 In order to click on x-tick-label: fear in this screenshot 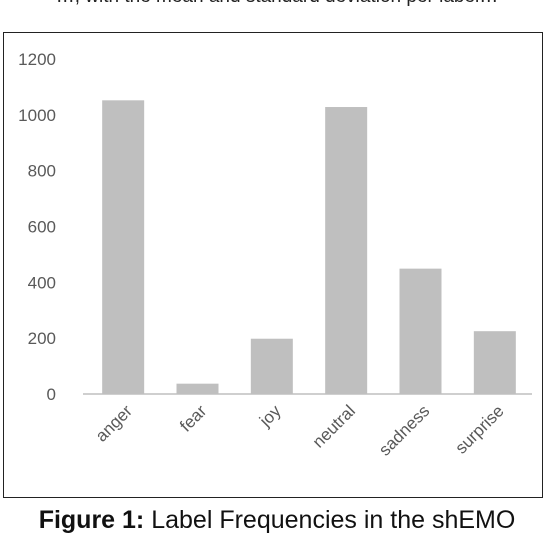, I will do `click(193, 418)`.